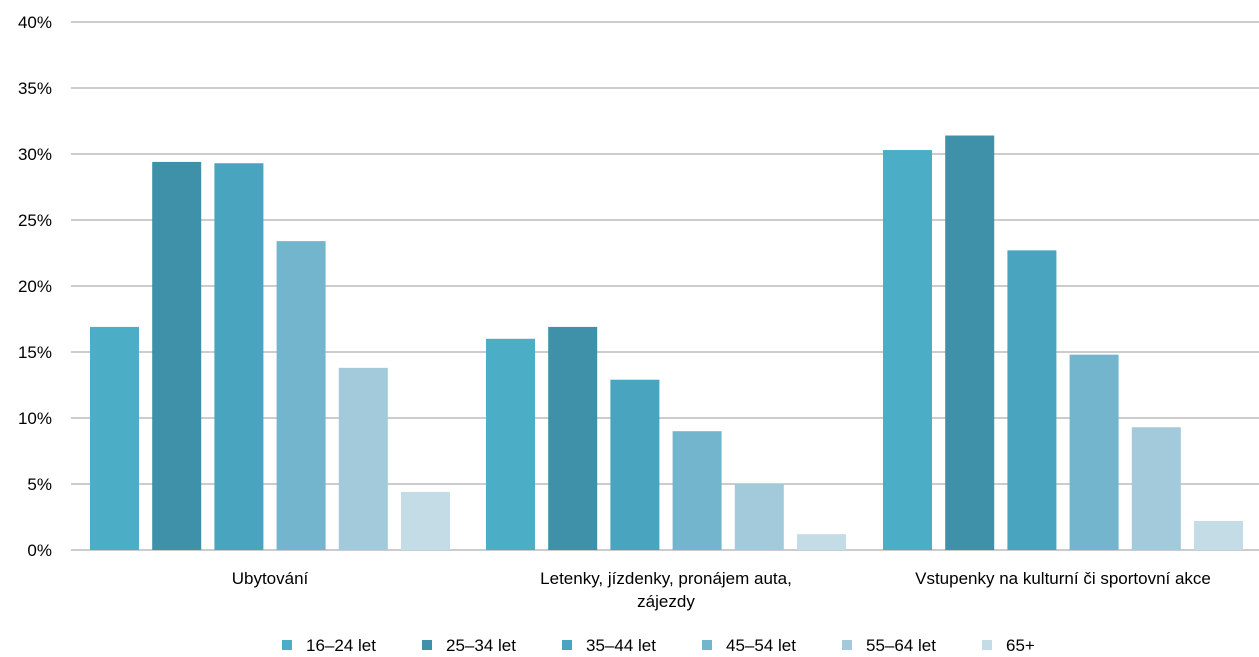 The image size is (1259, 657). I want to click on x-category-label: Letenky, jízdenky, pronájem auta,, so click(666, 578).